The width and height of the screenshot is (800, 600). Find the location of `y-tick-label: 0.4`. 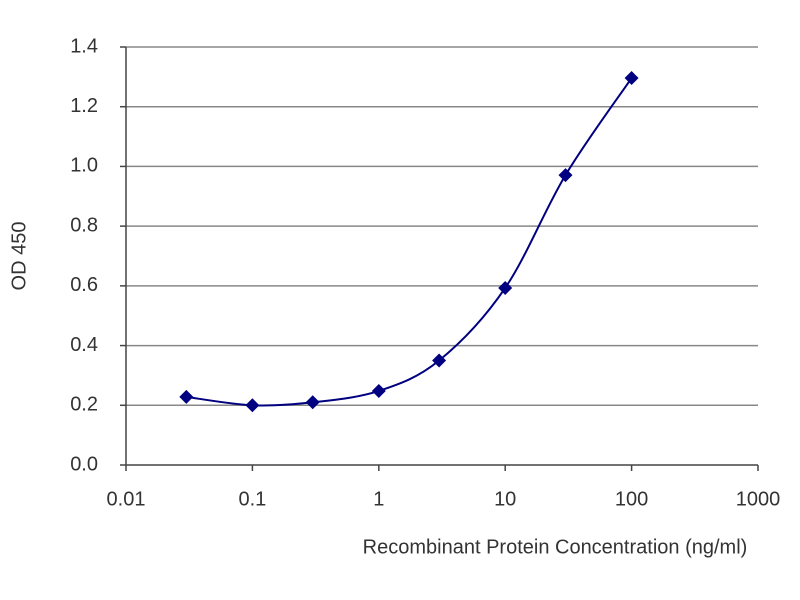

y-tick-label: 0.4 is located at coordinates (84, 345).